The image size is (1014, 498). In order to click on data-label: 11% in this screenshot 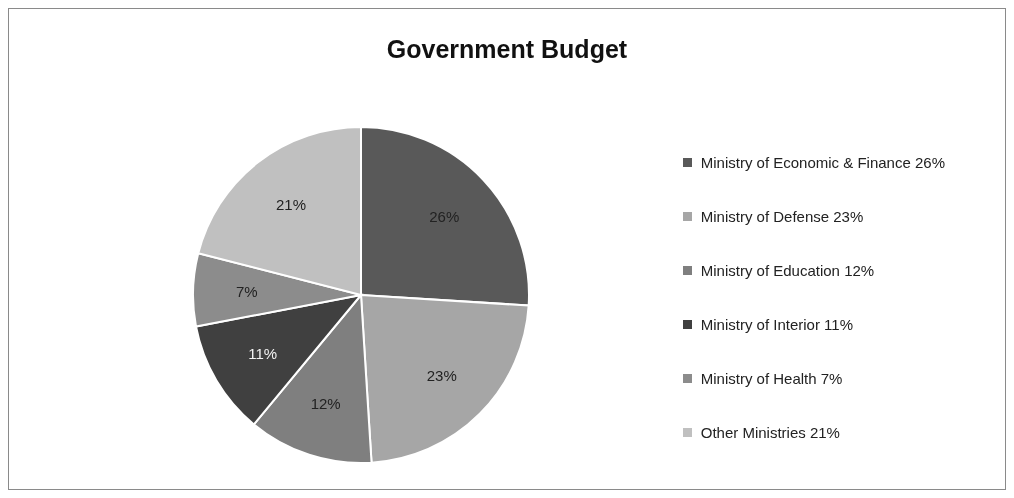, I will do `click(263, 353)`.